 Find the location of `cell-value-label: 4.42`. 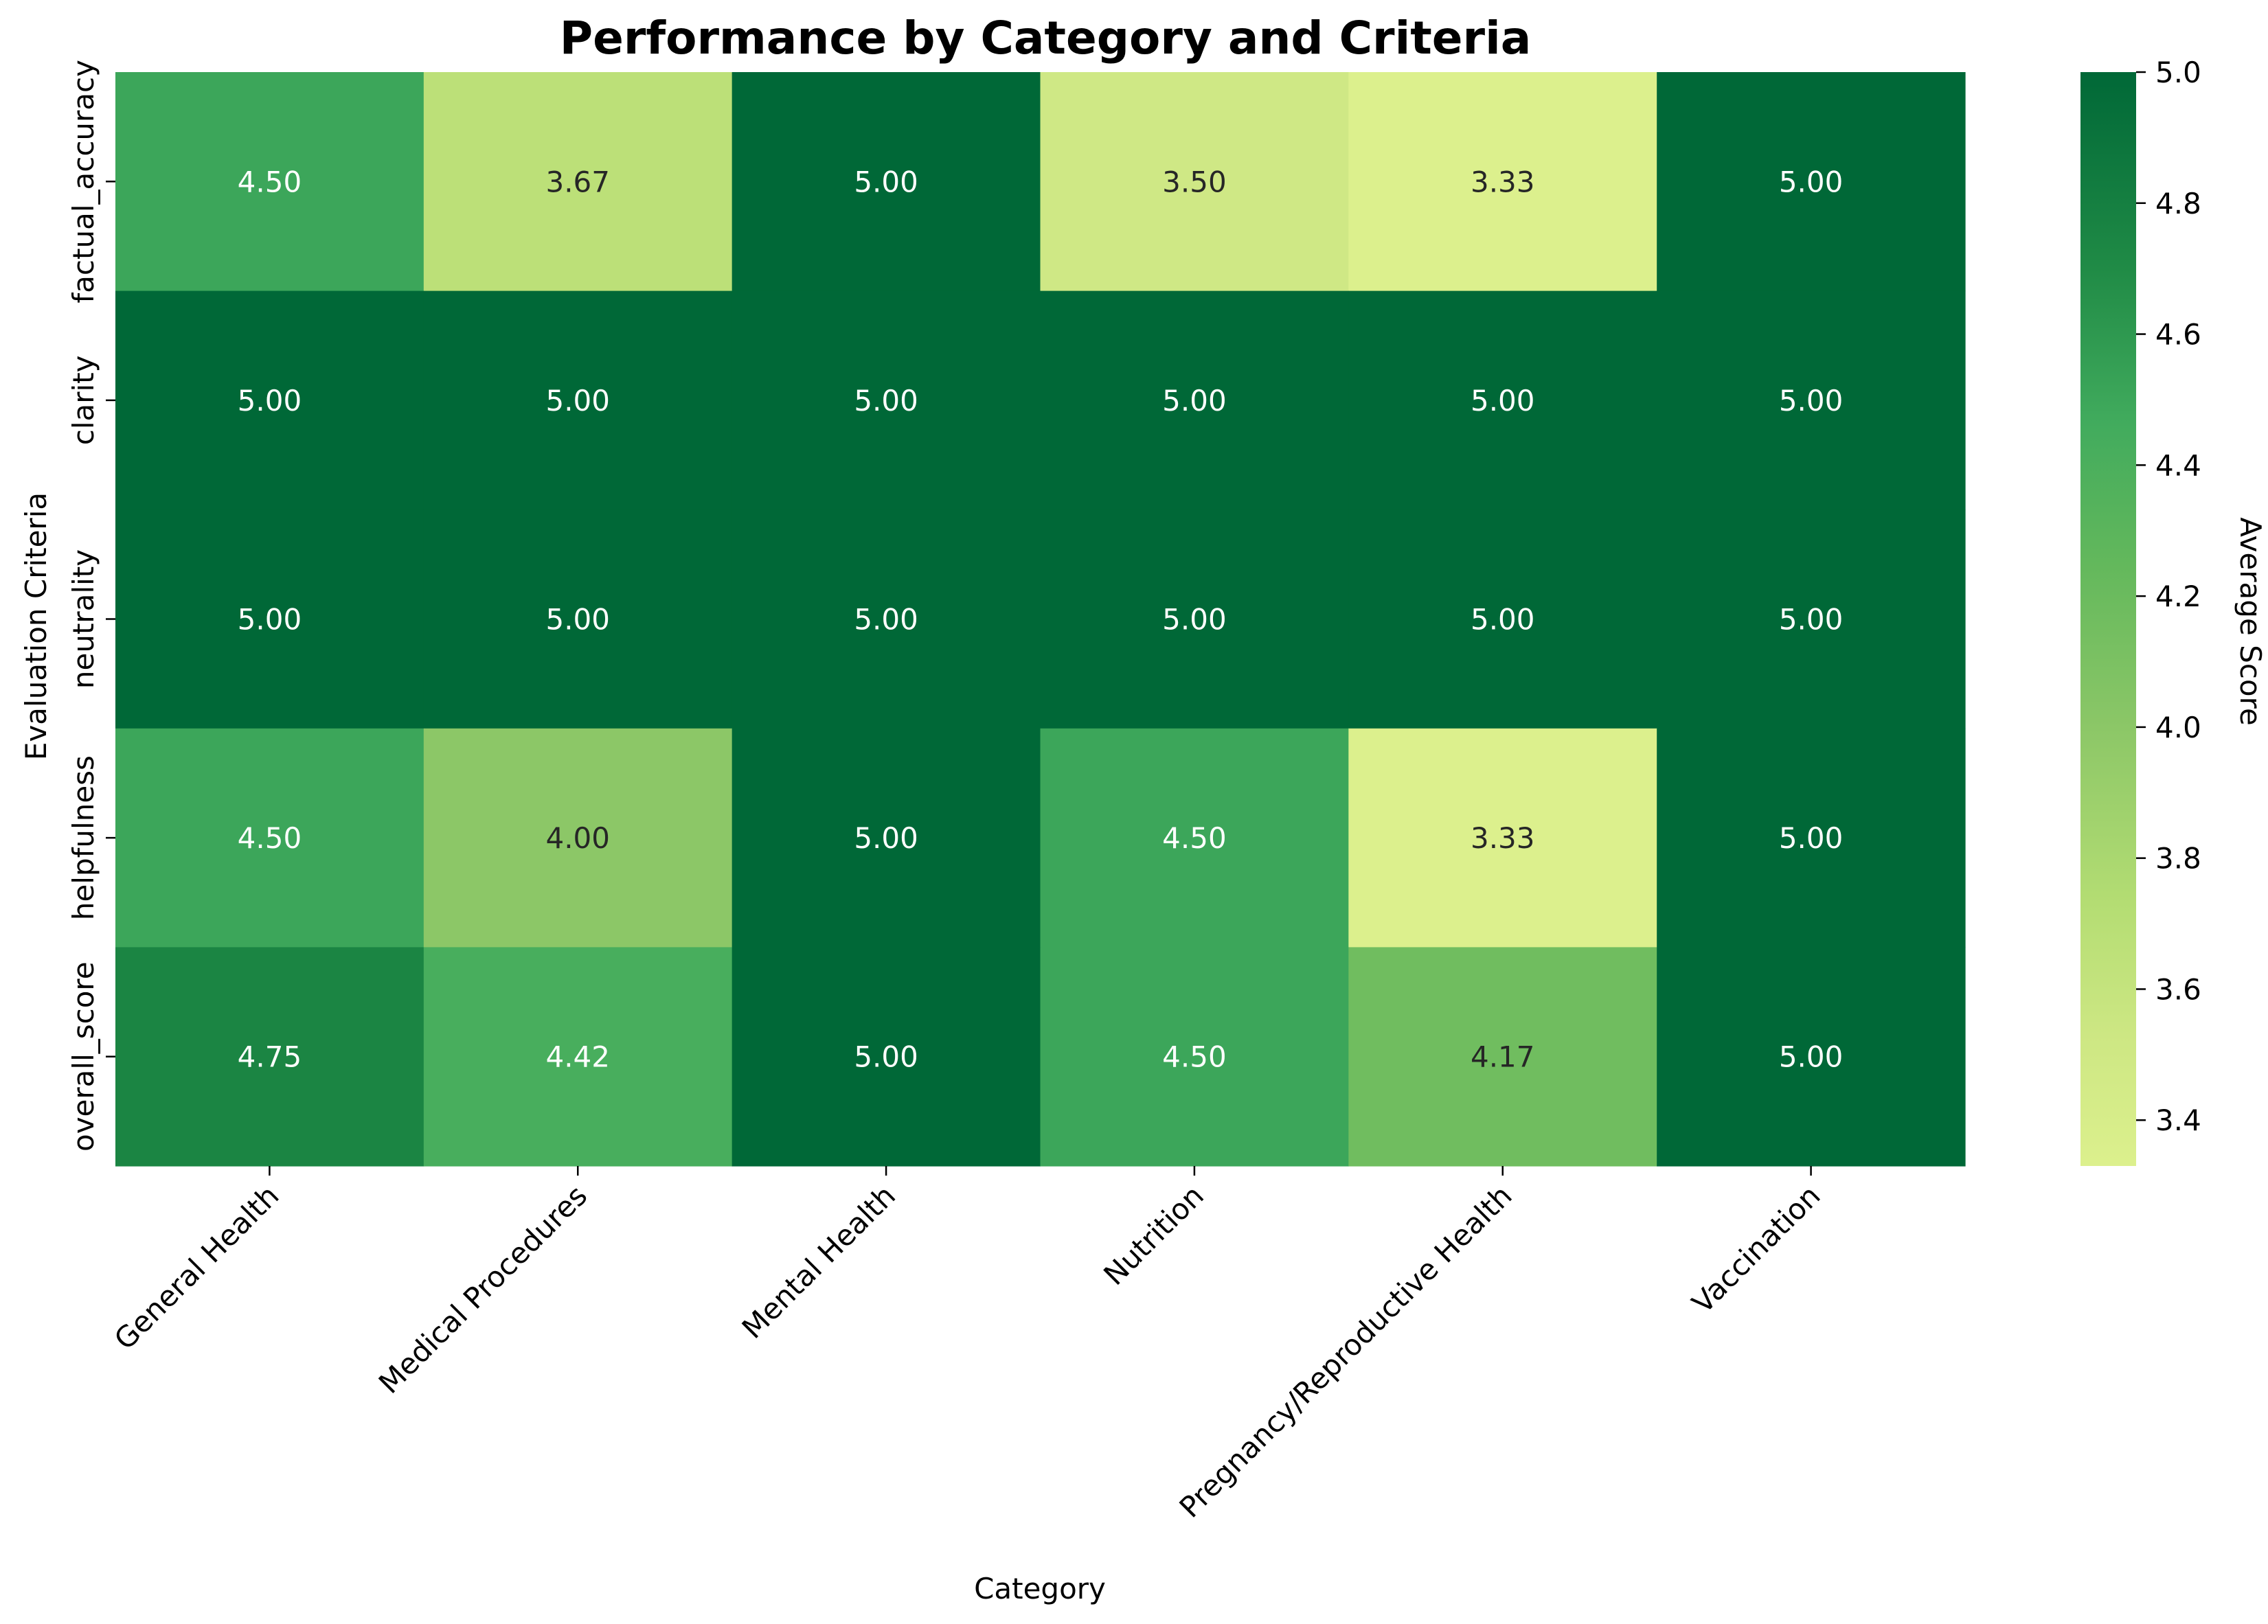

cell-value-label: 4.42 is located at coordinates (577, 1057).